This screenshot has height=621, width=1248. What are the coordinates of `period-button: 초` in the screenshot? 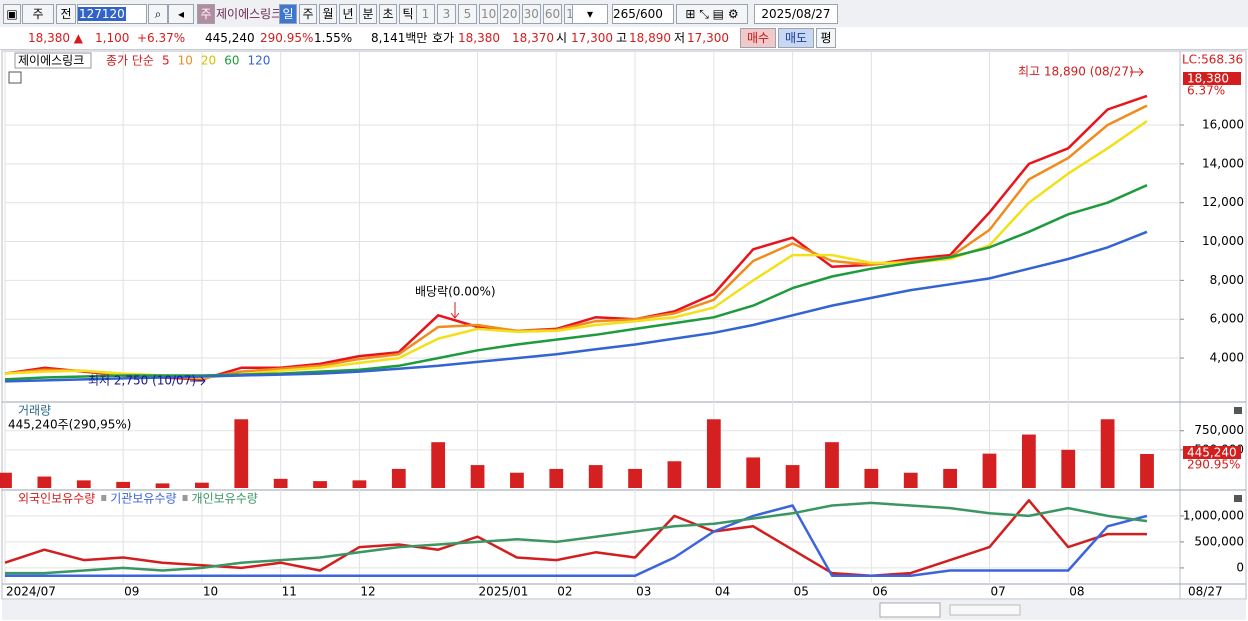 It's located at (388, 14).